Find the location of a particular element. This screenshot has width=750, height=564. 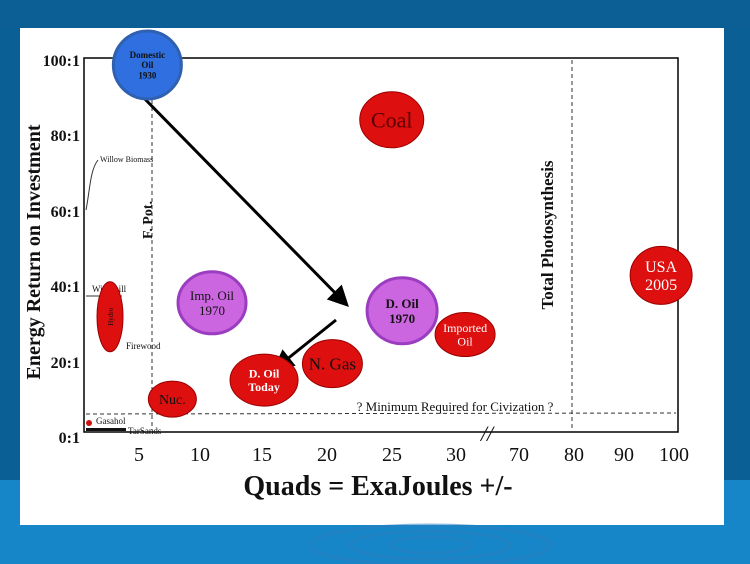

bubble-label: Coal is located at coordinates (392, 120).